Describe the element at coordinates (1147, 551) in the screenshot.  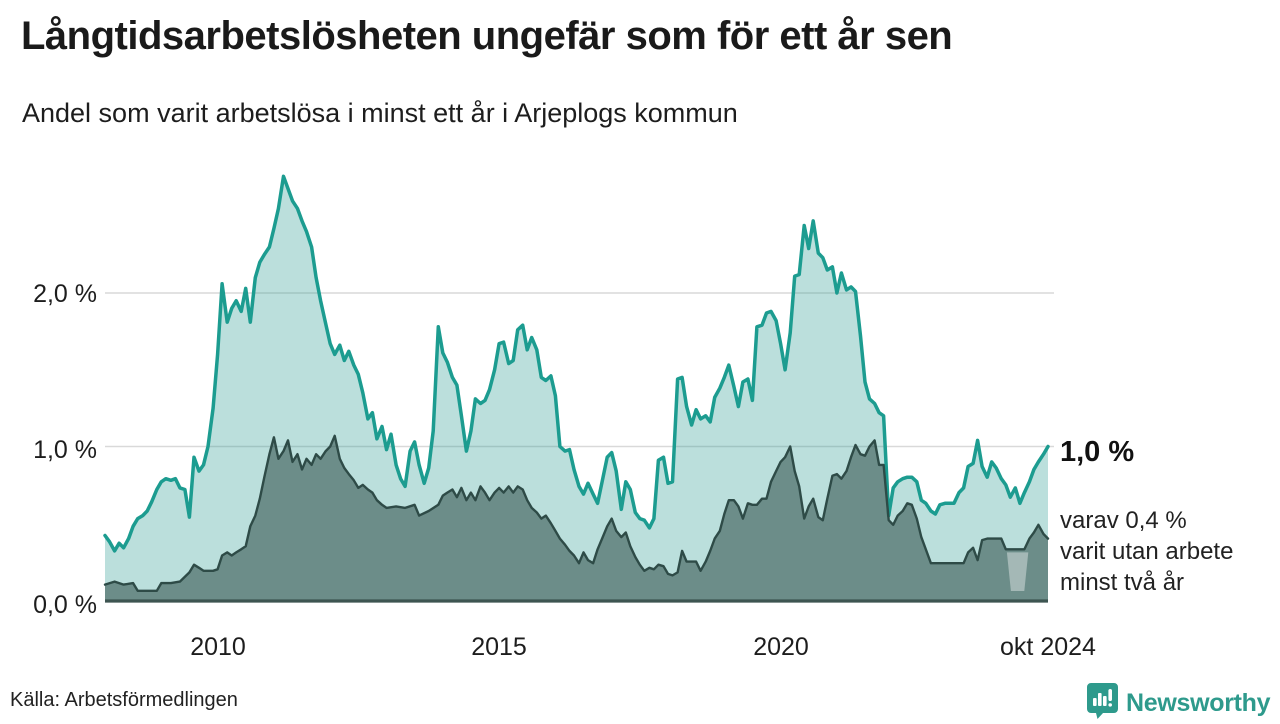
I see `sub-series-annotation-line2: varit utan arbete` at that location.